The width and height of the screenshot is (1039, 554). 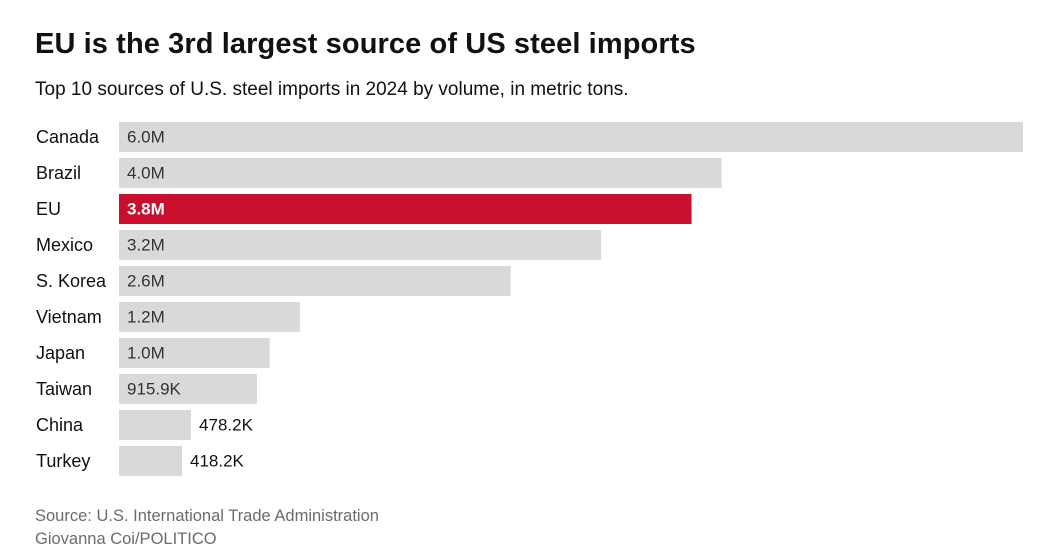 What do you see at coordinates (146, 317) in the screenshot?
I see `value-label: 1.2M` at bounding box center [146, 317].